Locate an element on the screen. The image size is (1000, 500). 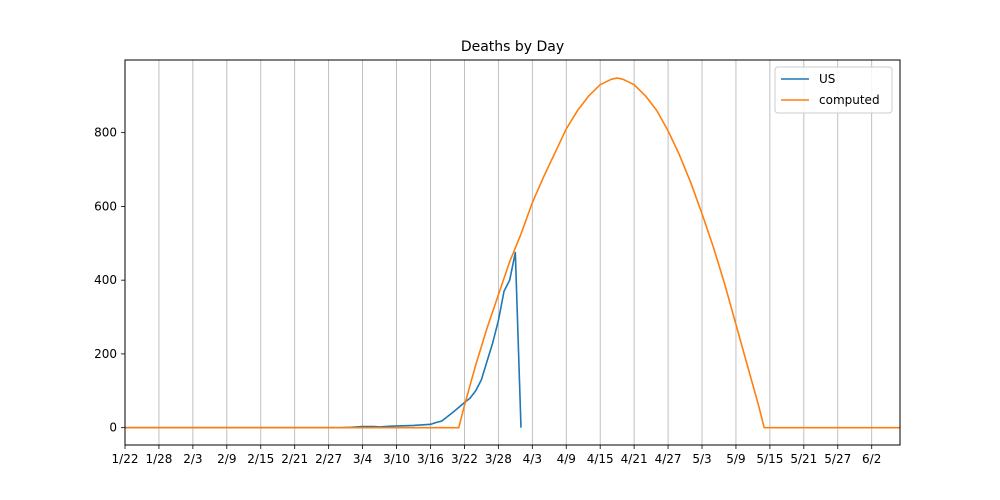
x-tick-label: 4/3 is located at coordinates (532, 459).